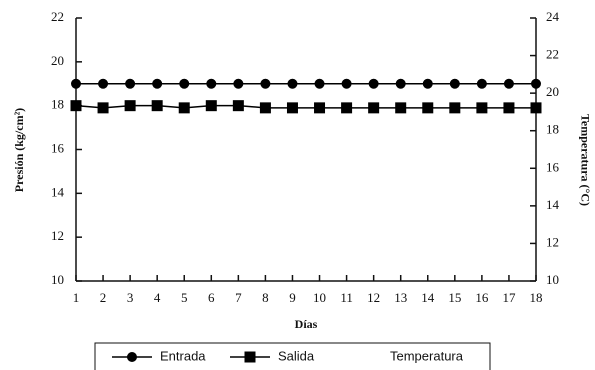  Describe the element at coordinates (482, 297) in the screenshot. I see `x-tick-label: 16` at that location.